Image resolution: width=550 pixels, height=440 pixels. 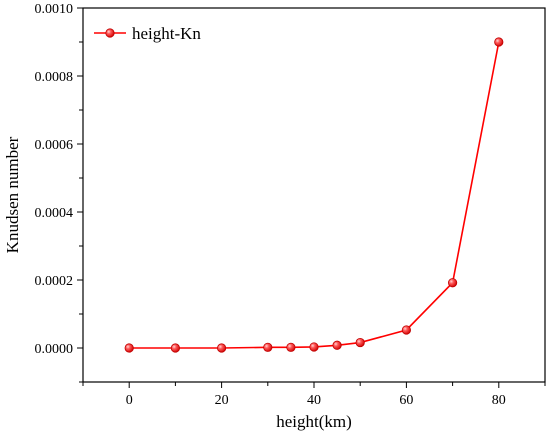 I want to click on x-tick-label: 40, so click(x=314, y=400).